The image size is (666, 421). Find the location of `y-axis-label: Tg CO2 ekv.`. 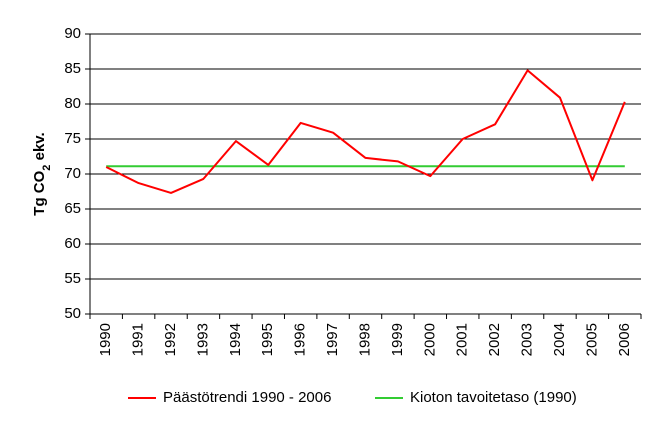

y-axis-label: Tg CO2 ekv. is located at coordinates (42, 173).